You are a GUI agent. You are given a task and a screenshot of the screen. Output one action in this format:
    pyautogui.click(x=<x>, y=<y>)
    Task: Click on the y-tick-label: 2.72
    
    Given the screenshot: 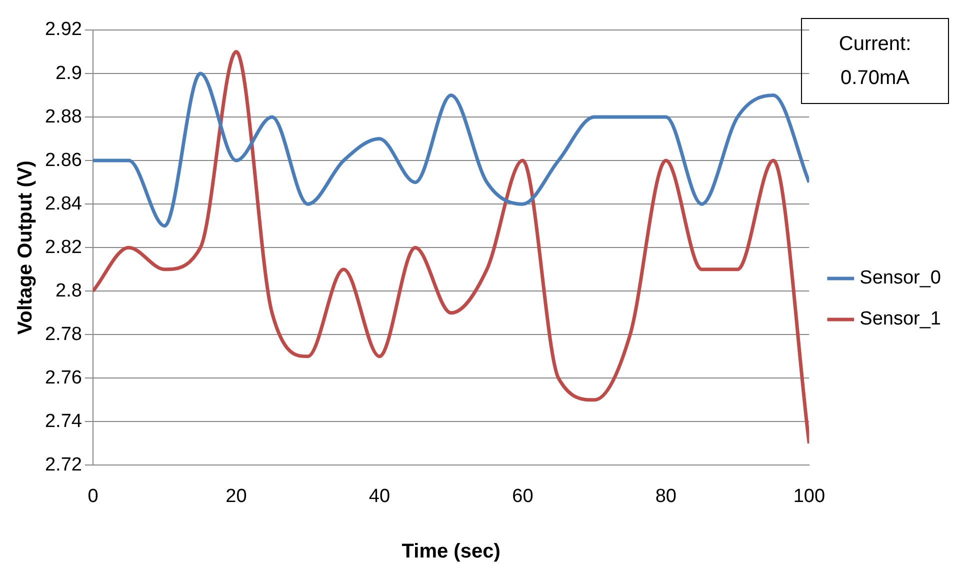 What is the action you would take?
    pyautogui.click(x=63, y=465)
    